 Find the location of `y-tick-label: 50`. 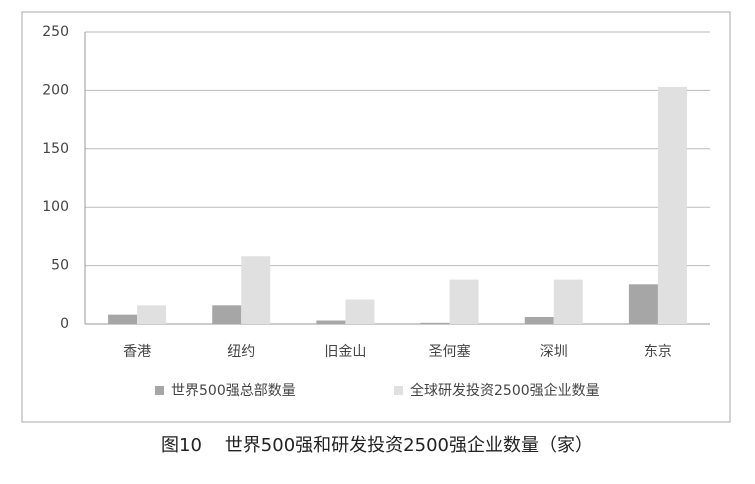

y-tick-label: 50 is located at coordinates (60, 266).